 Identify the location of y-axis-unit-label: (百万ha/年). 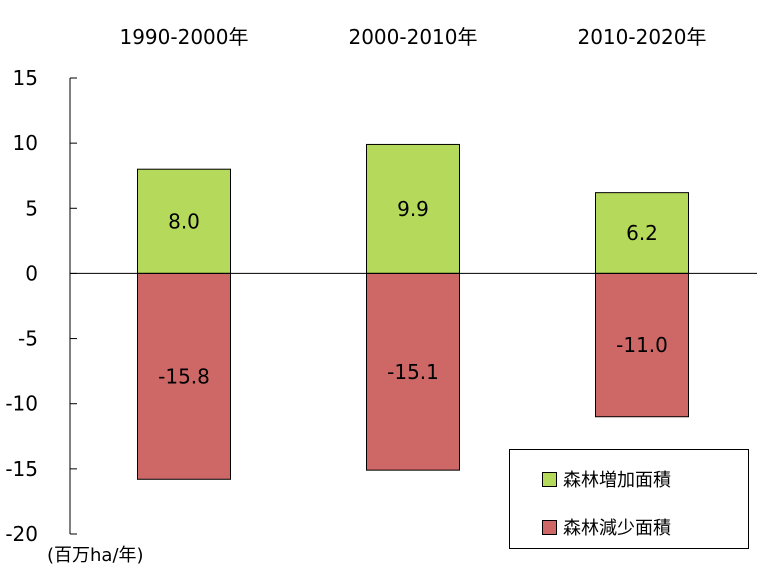
(95, 555).